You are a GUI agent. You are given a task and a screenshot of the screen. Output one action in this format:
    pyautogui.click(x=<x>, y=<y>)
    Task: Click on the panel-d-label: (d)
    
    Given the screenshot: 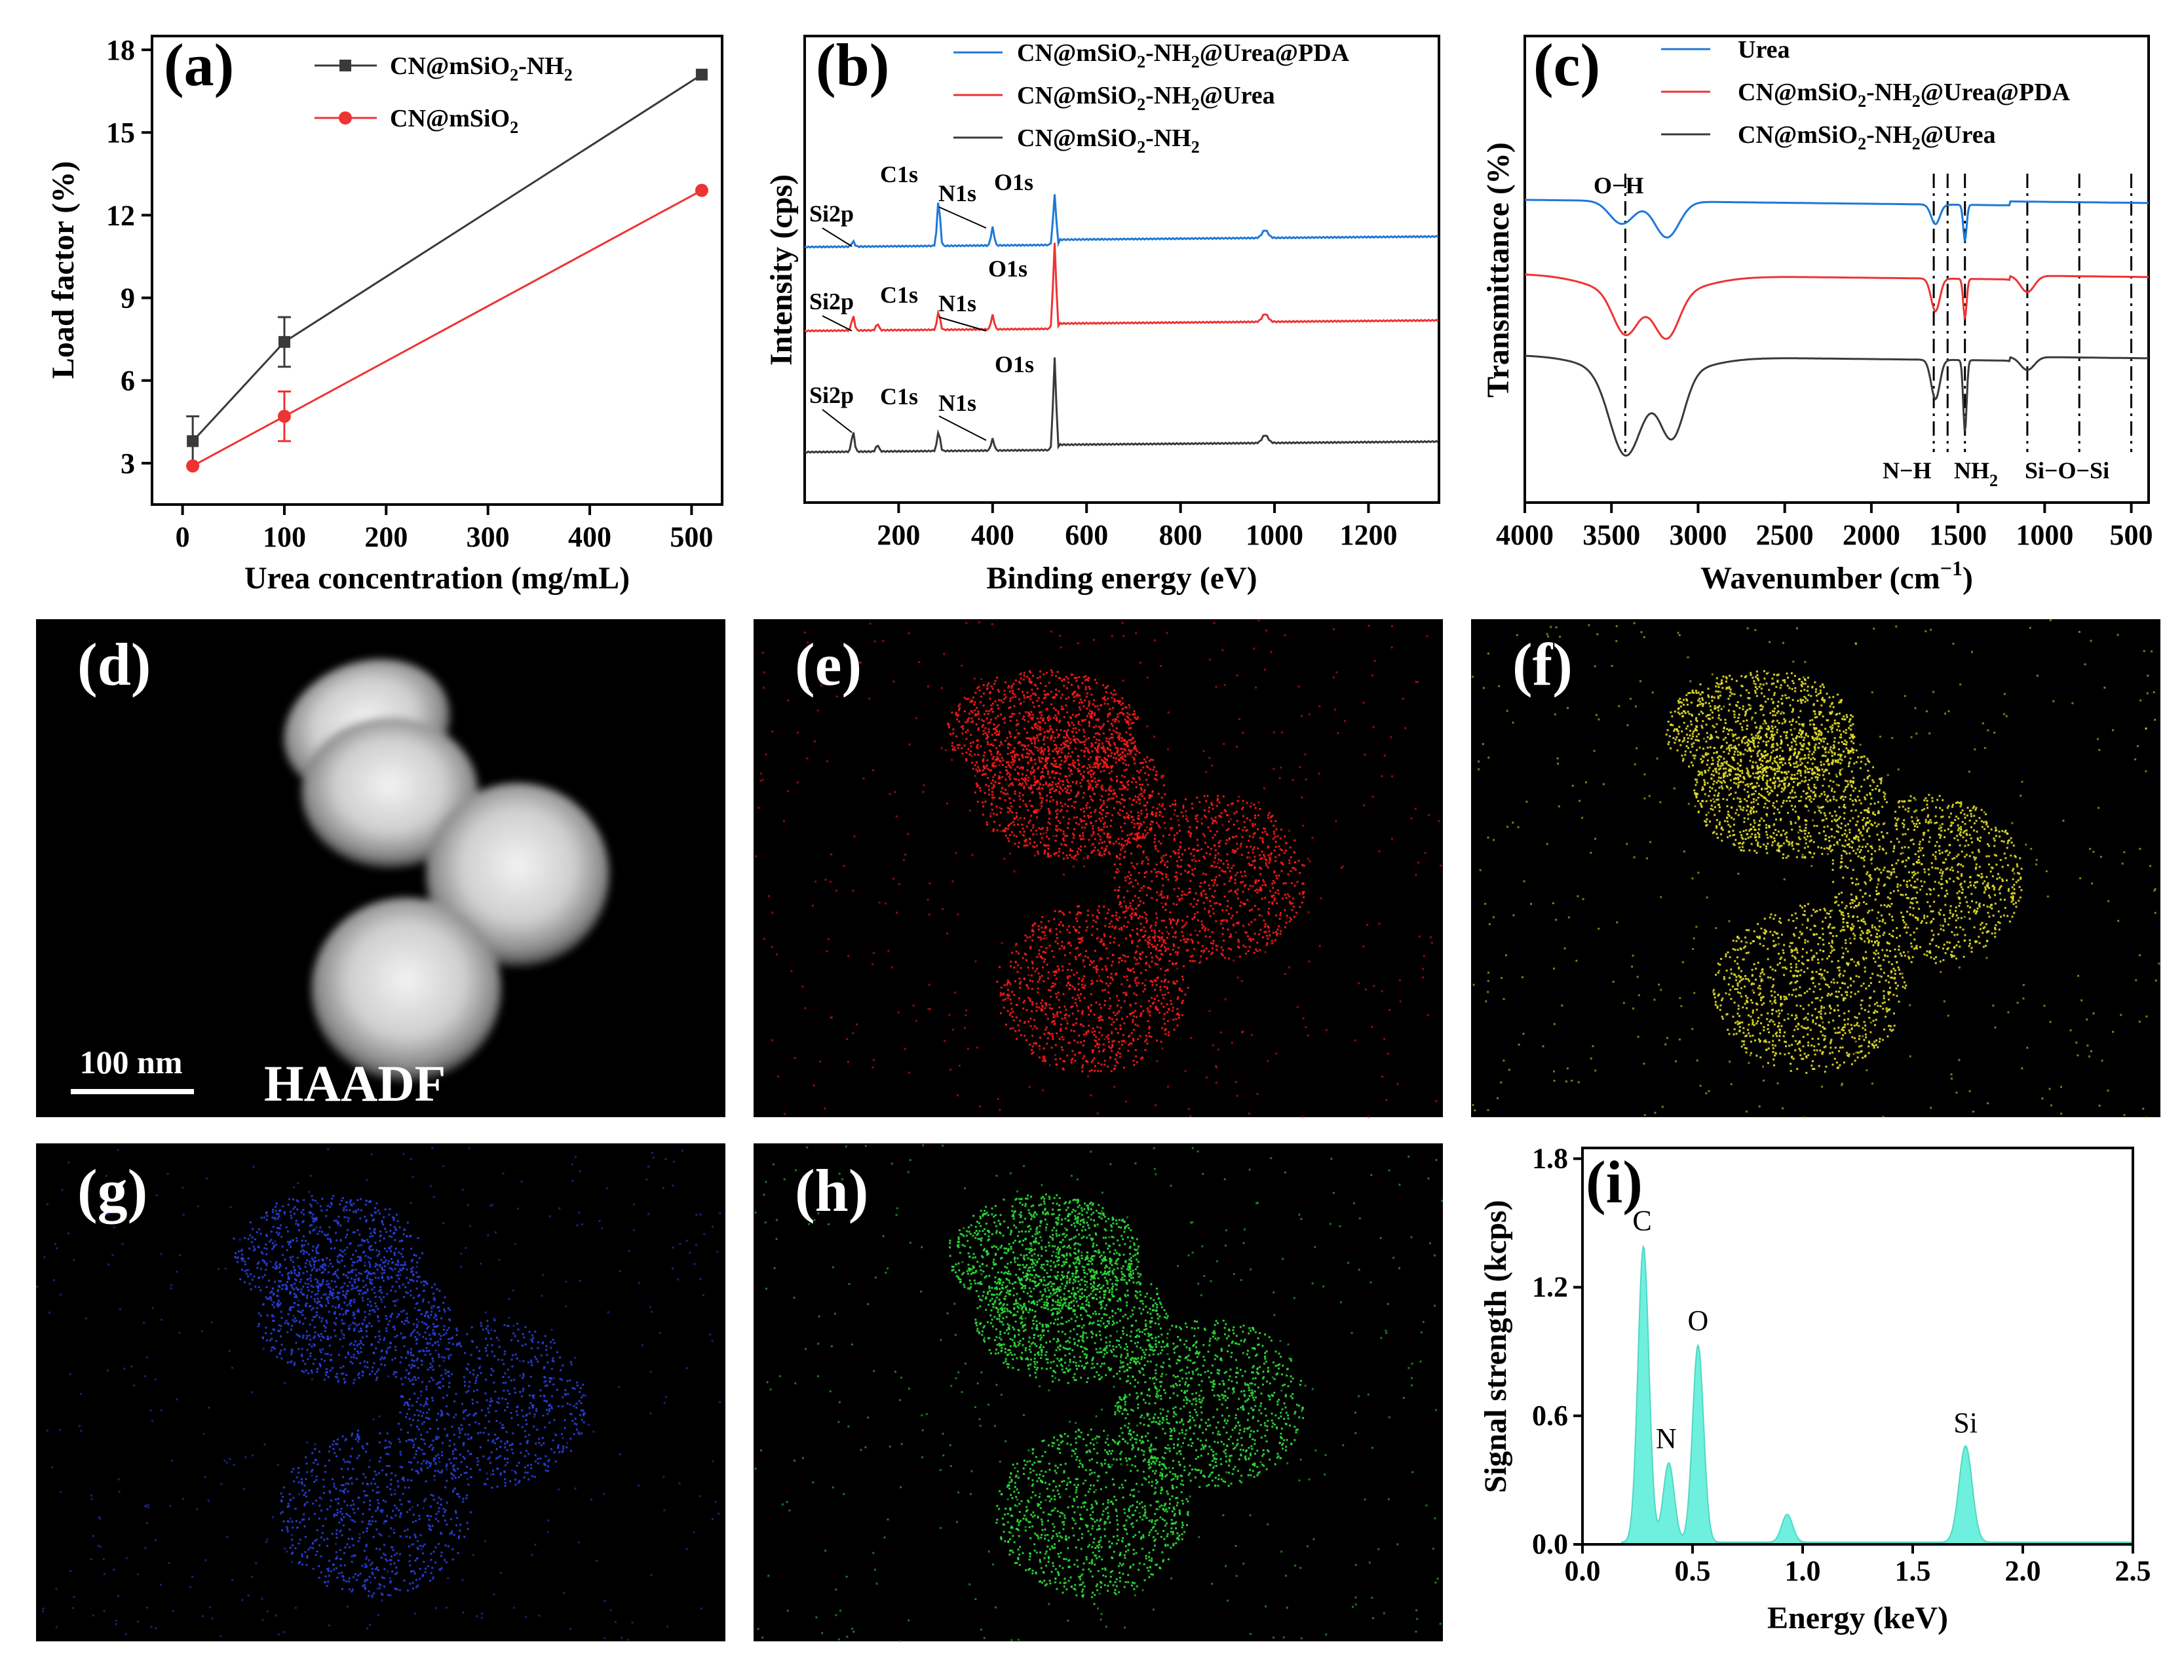 What is the action you would take?
    pyautogui.click(x=114, y=664)
    